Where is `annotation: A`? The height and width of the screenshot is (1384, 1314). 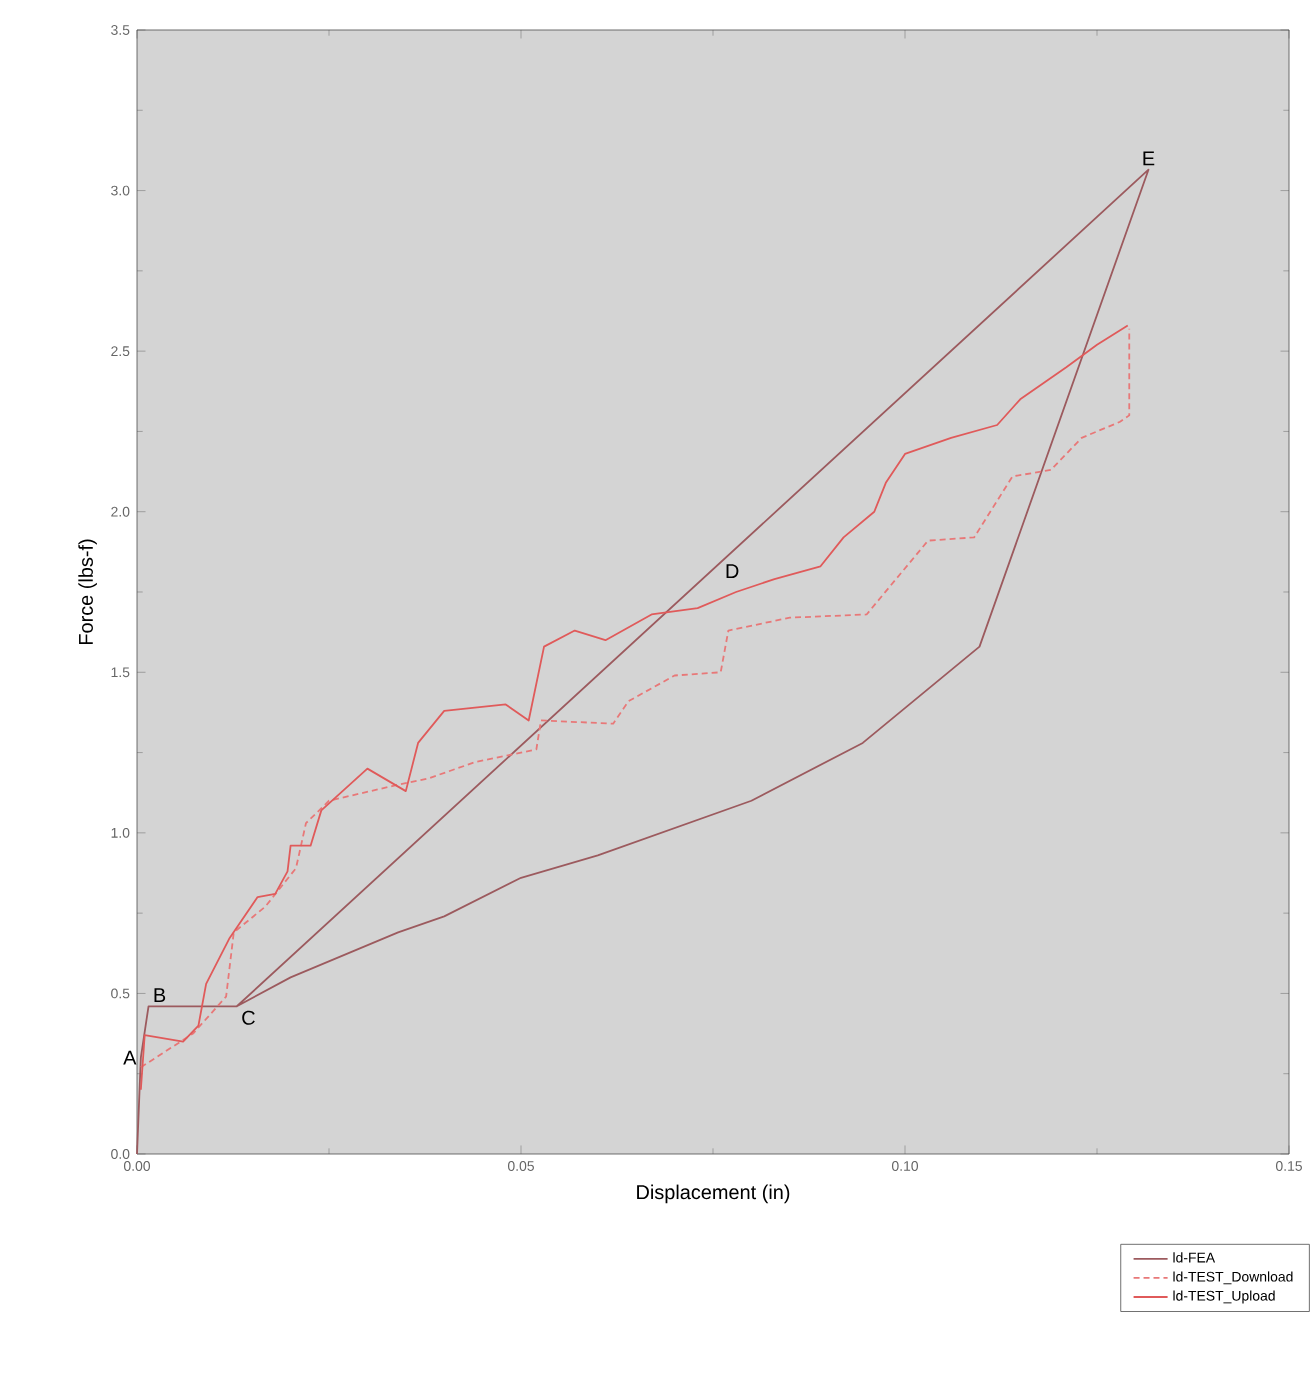
annotation: A is located at coordinates (130, 1057).